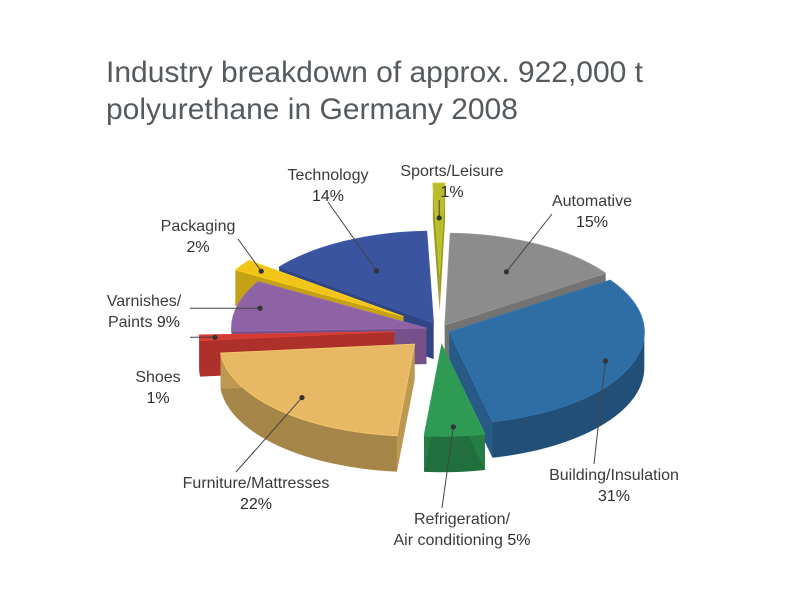 This screenshot has height=600, width=800. I want to click on slice-percent: 5%, so click(517, 540).